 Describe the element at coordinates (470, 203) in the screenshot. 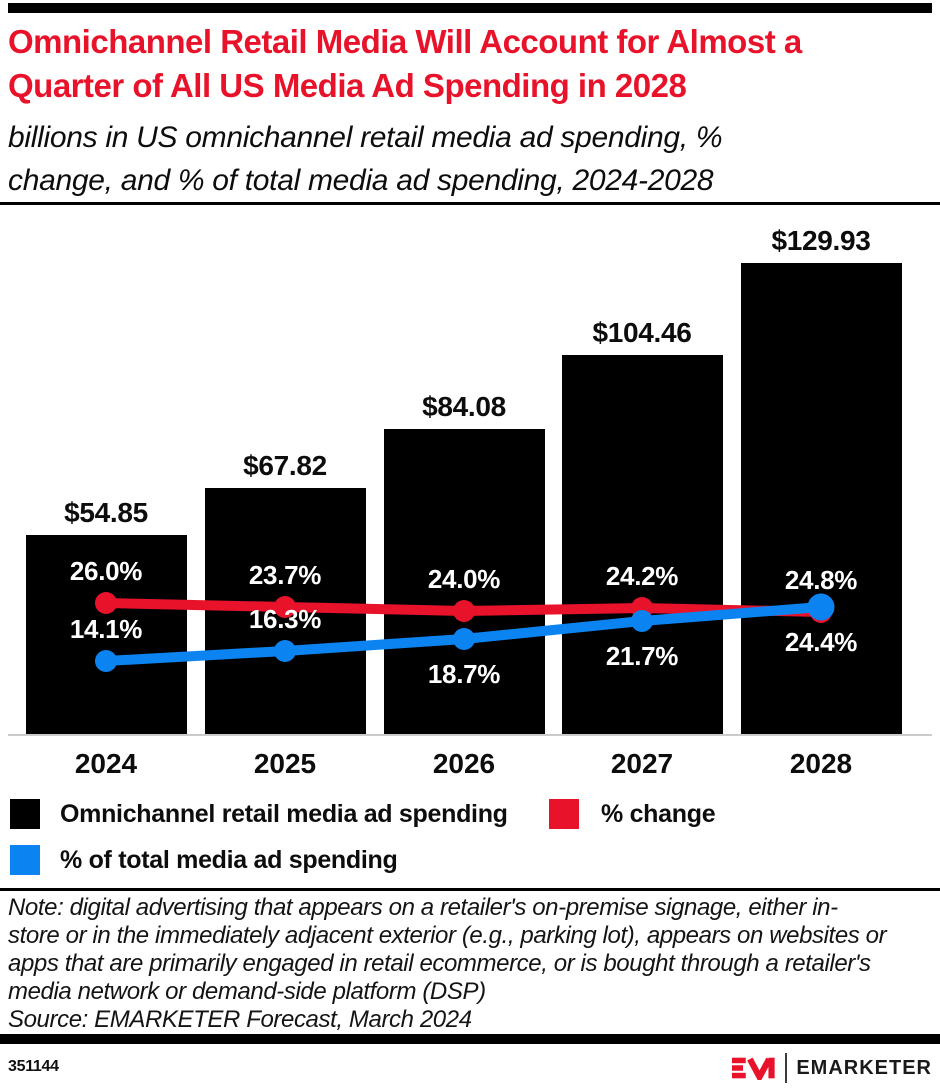

I see `header-divider` at that location.